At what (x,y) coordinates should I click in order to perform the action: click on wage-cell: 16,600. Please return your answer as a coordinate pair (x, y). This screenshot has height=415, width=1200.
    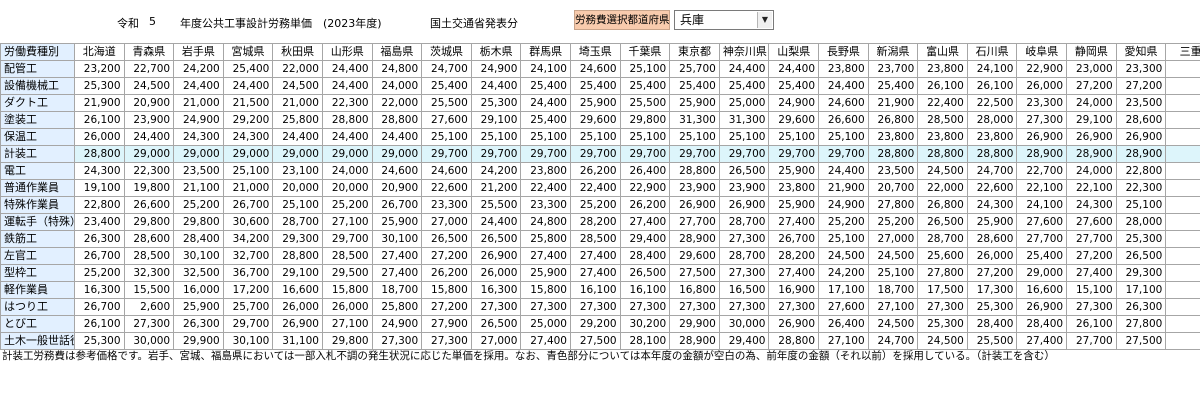
    Looking at the image, I should click on (1042, 290).